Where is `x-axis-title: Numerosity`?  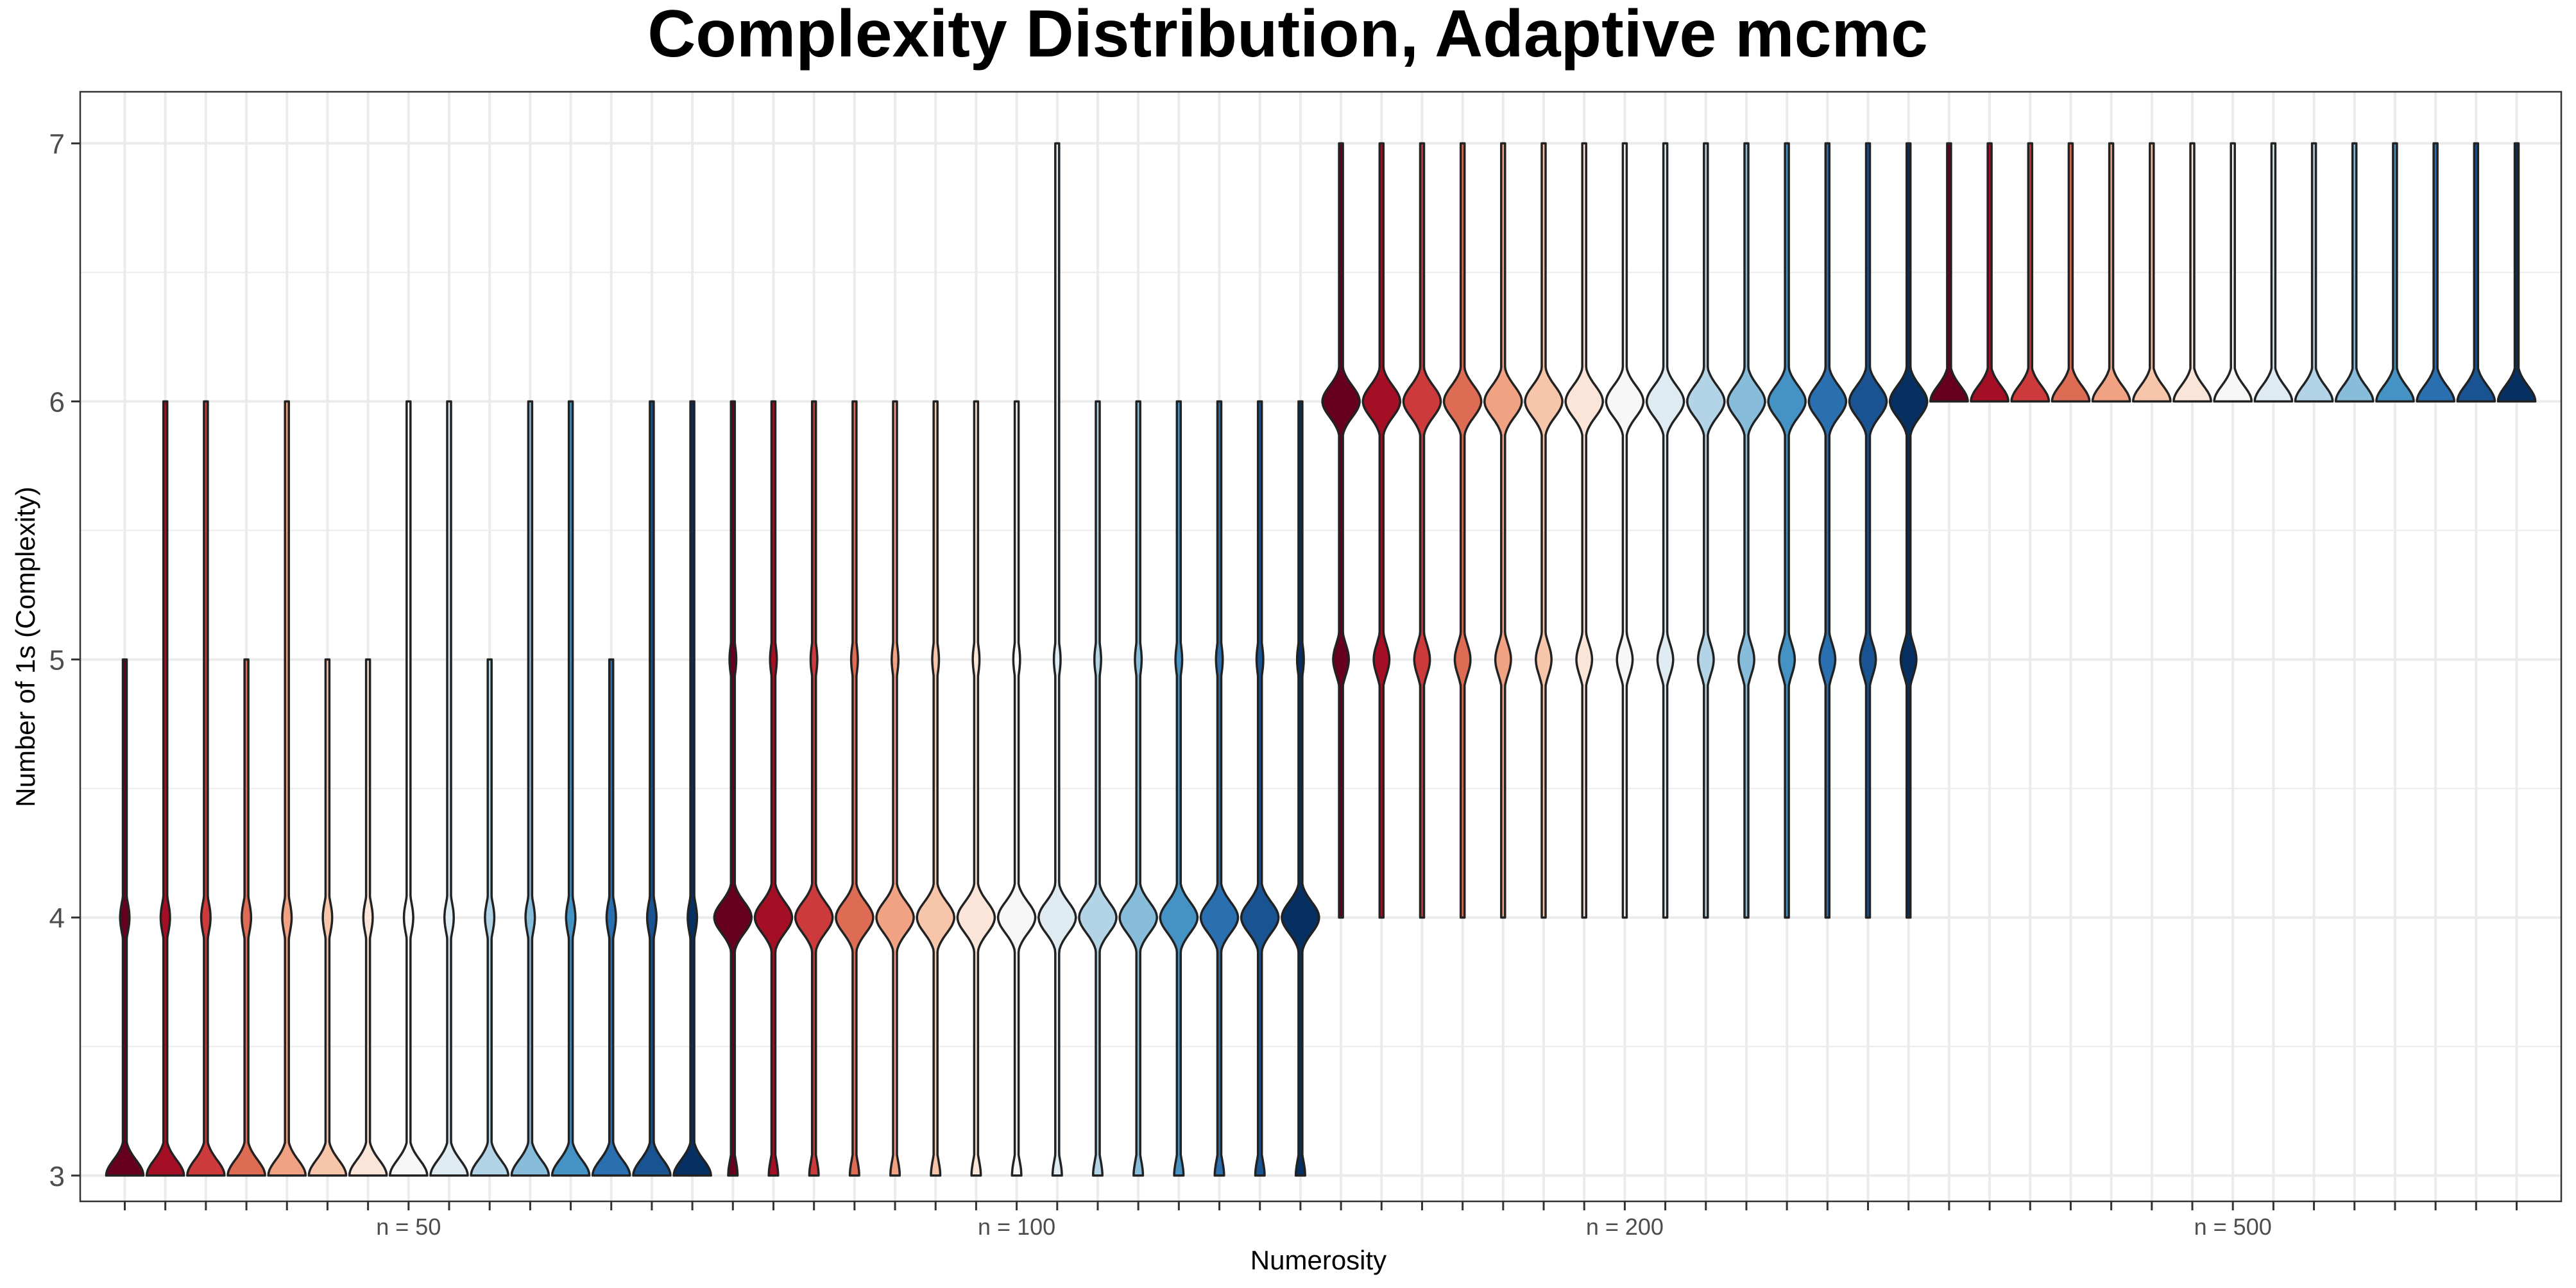
x-axis-title: Numerosity is located at coordinates (1318, 1260).